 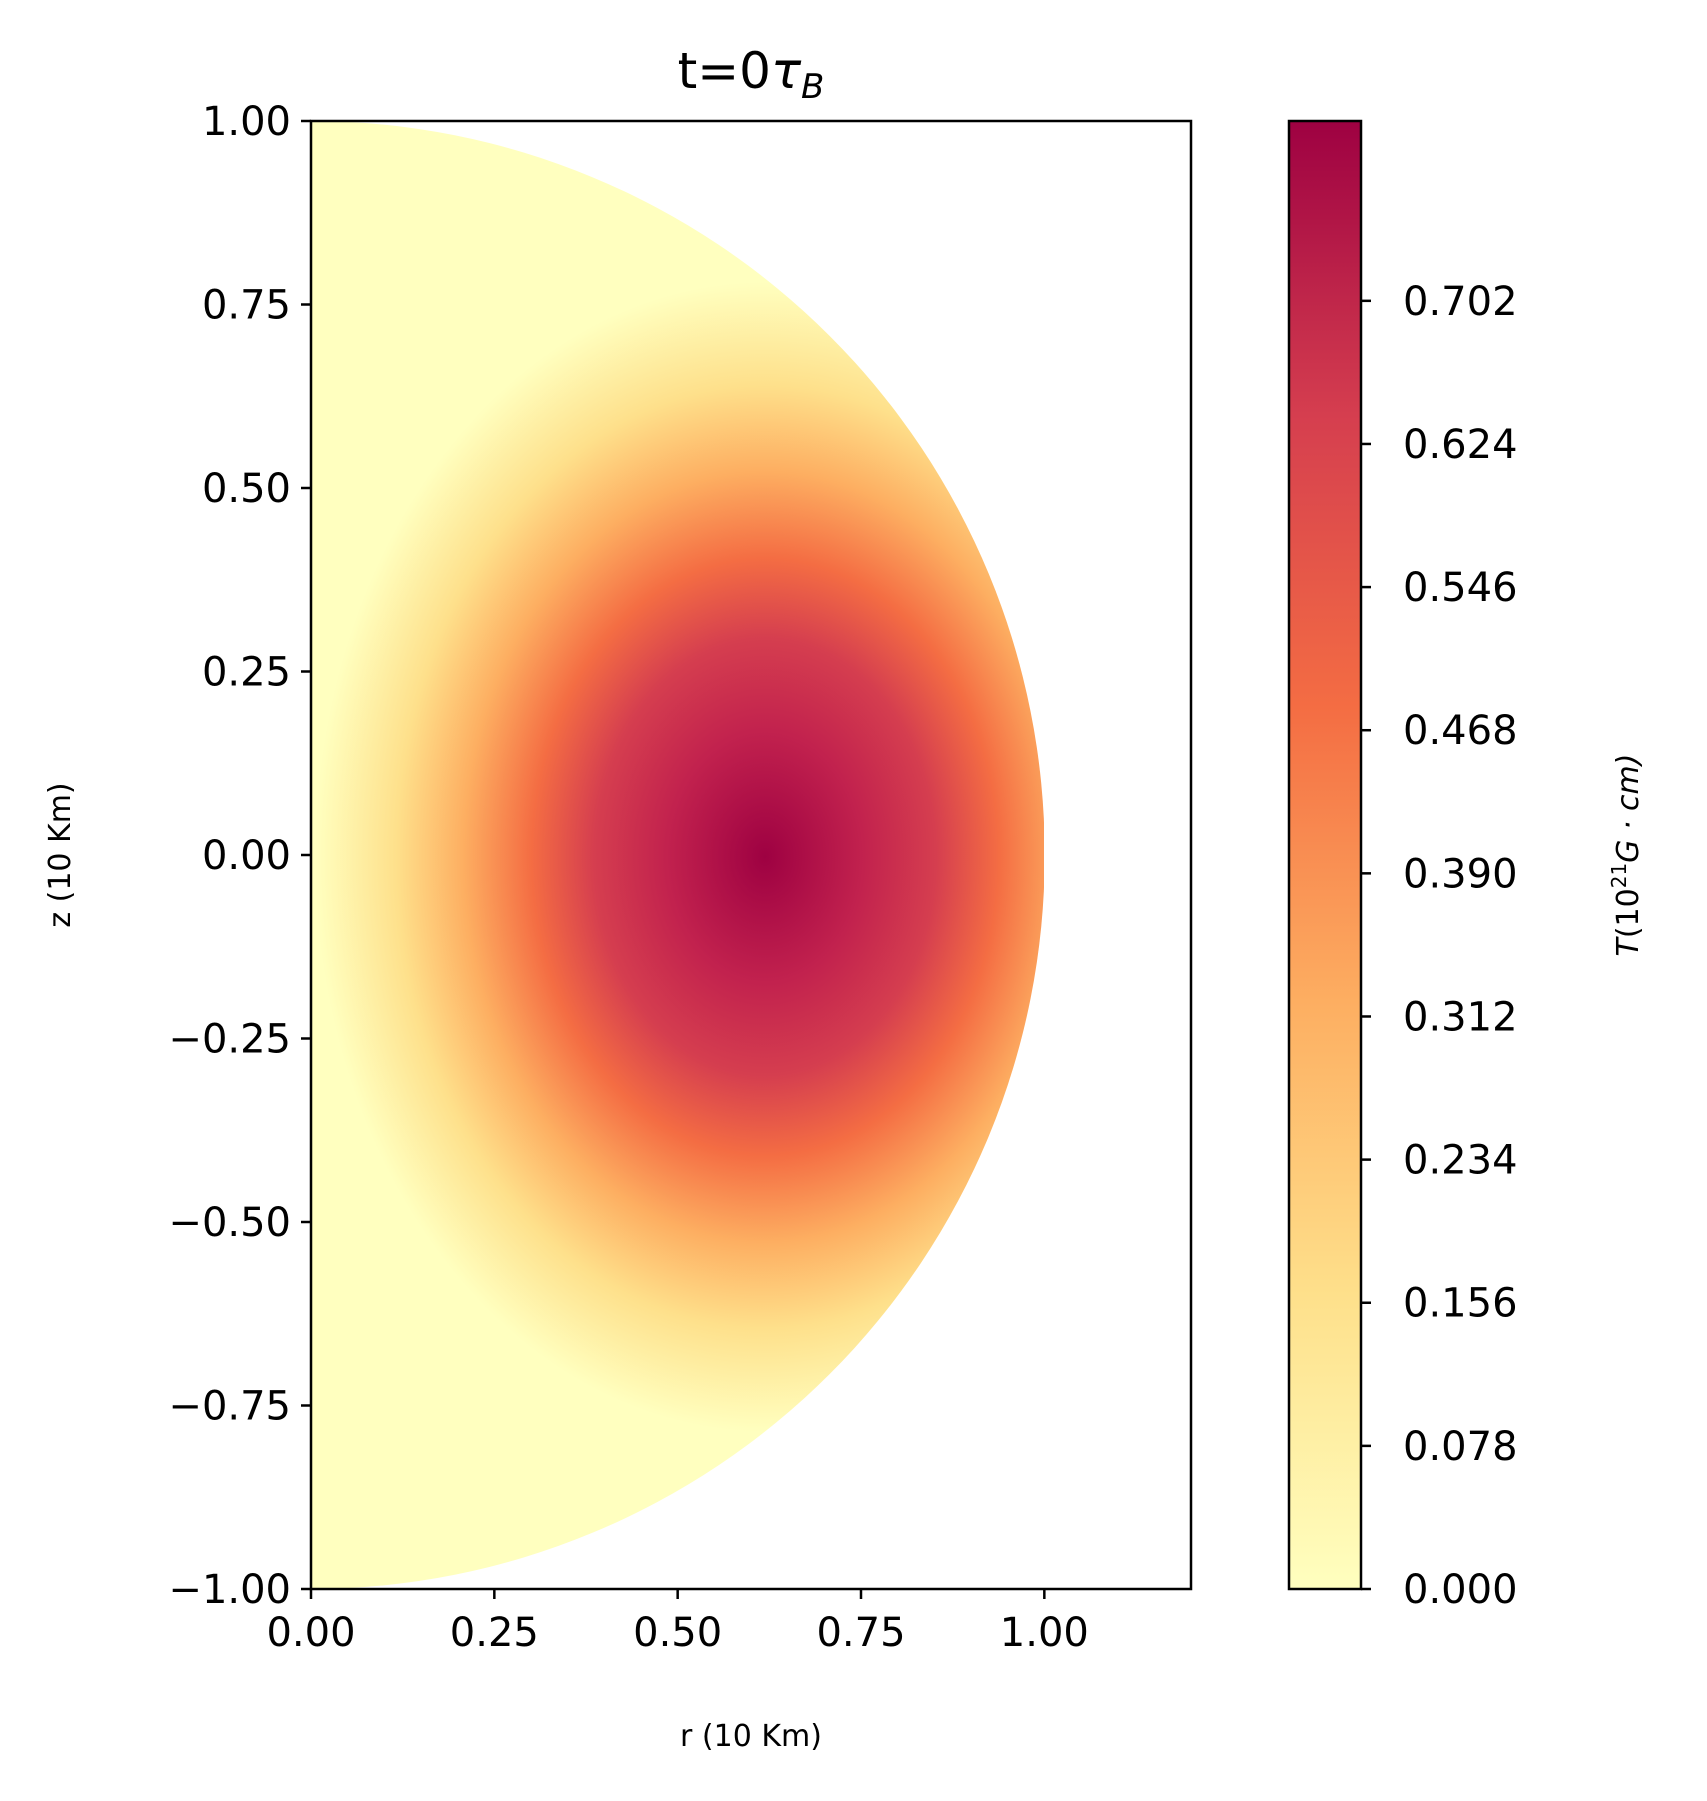 I want to click on title-text: t=0, so click(x=724, y=71).